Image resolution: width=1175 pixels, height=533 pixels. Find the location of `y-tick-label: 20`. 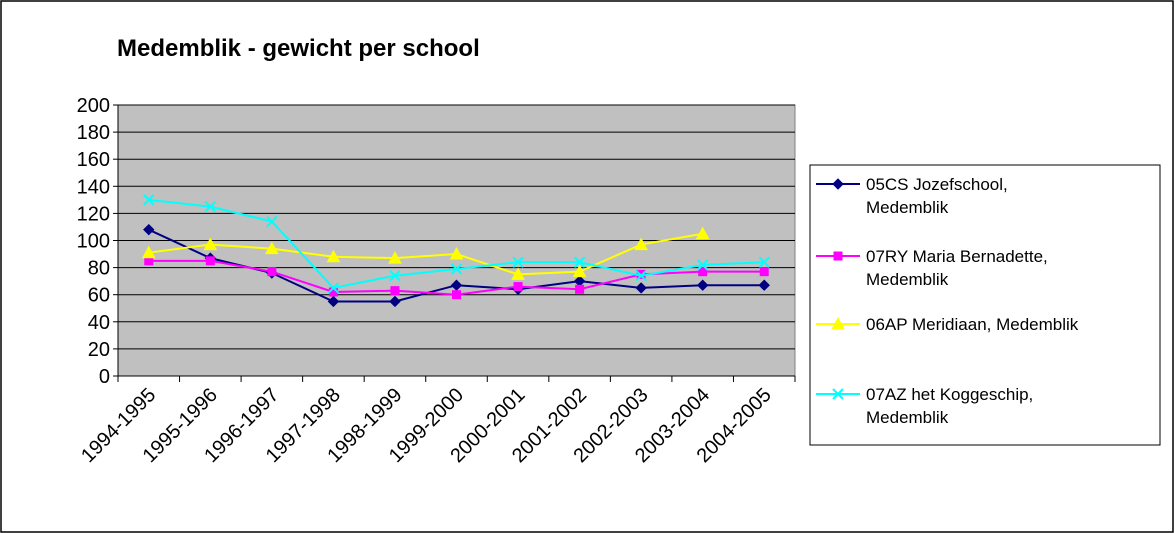

y-tick-label: 20 is located at coordinates (99, 350).